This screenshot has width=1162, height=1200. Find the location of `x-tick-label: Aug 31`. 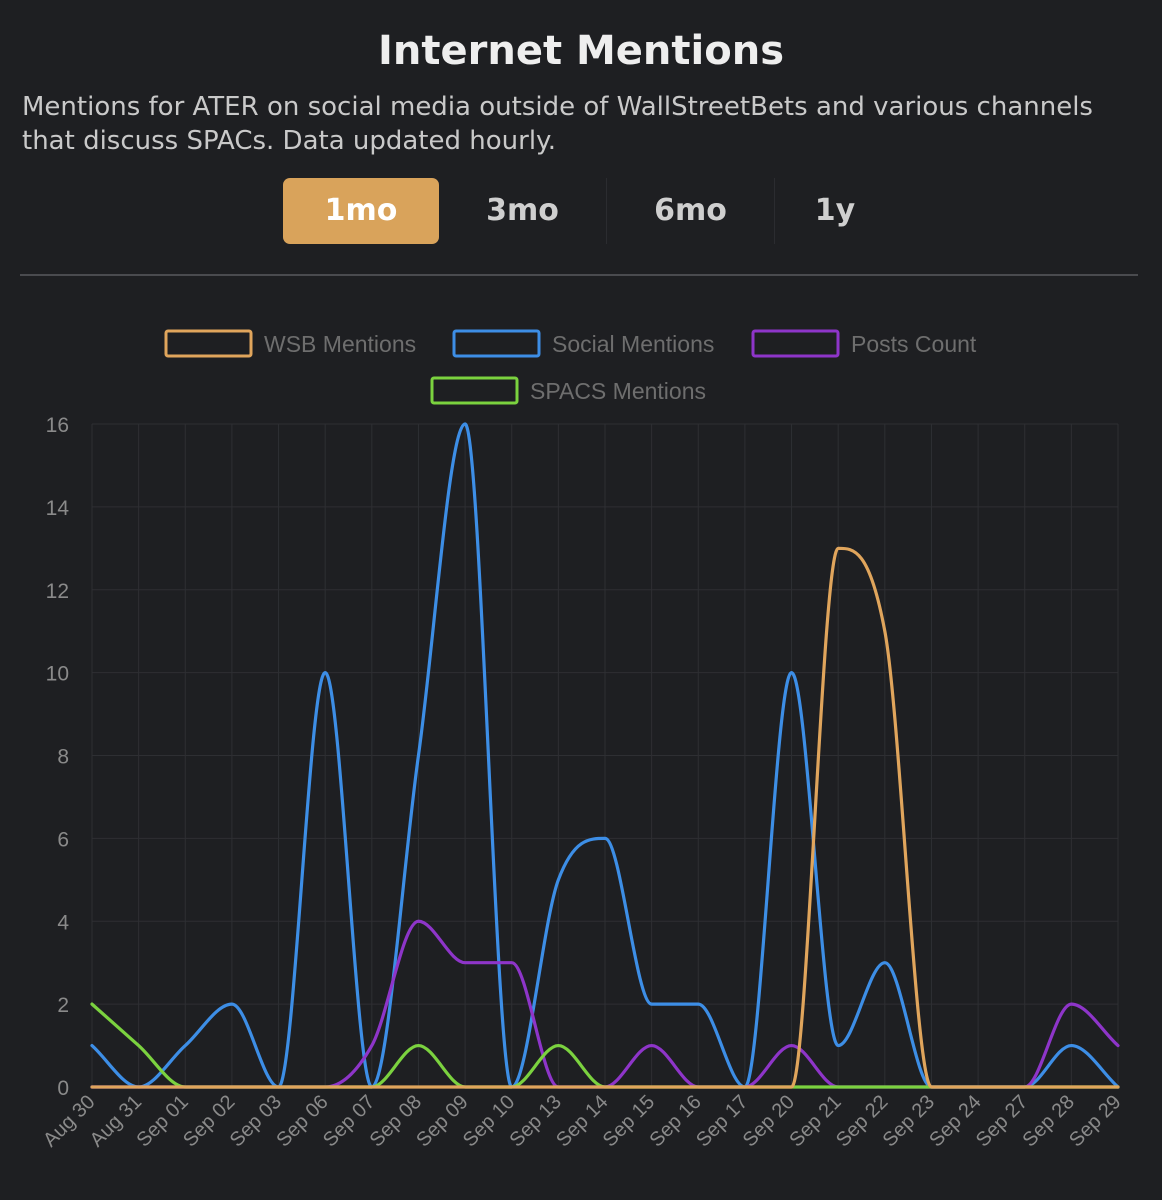

x-tick-label: Aug 31 is located at coordinates (116, 1121).